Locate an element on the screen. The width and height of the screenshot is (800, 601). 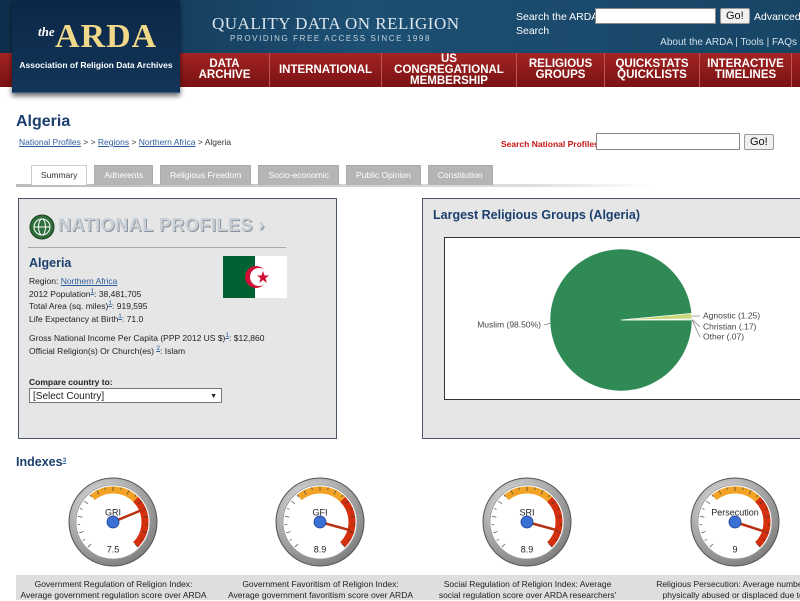
pie-label: Agnostic (1.25) is located at coordinates (731, 315).